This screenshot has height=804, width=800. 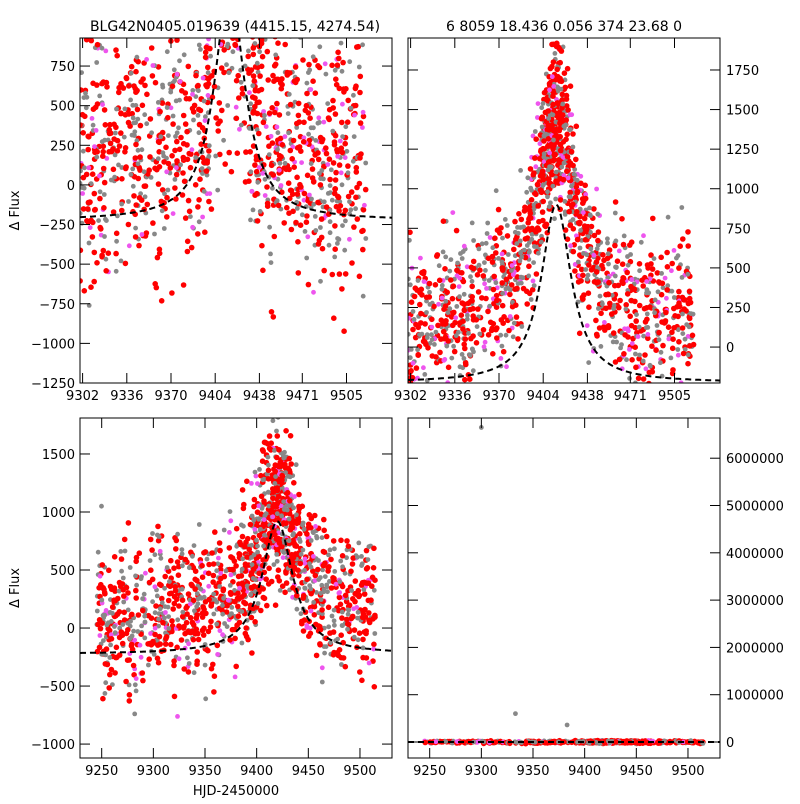 I want to click on y-tick-label: 250, so click(x=738, y=308).